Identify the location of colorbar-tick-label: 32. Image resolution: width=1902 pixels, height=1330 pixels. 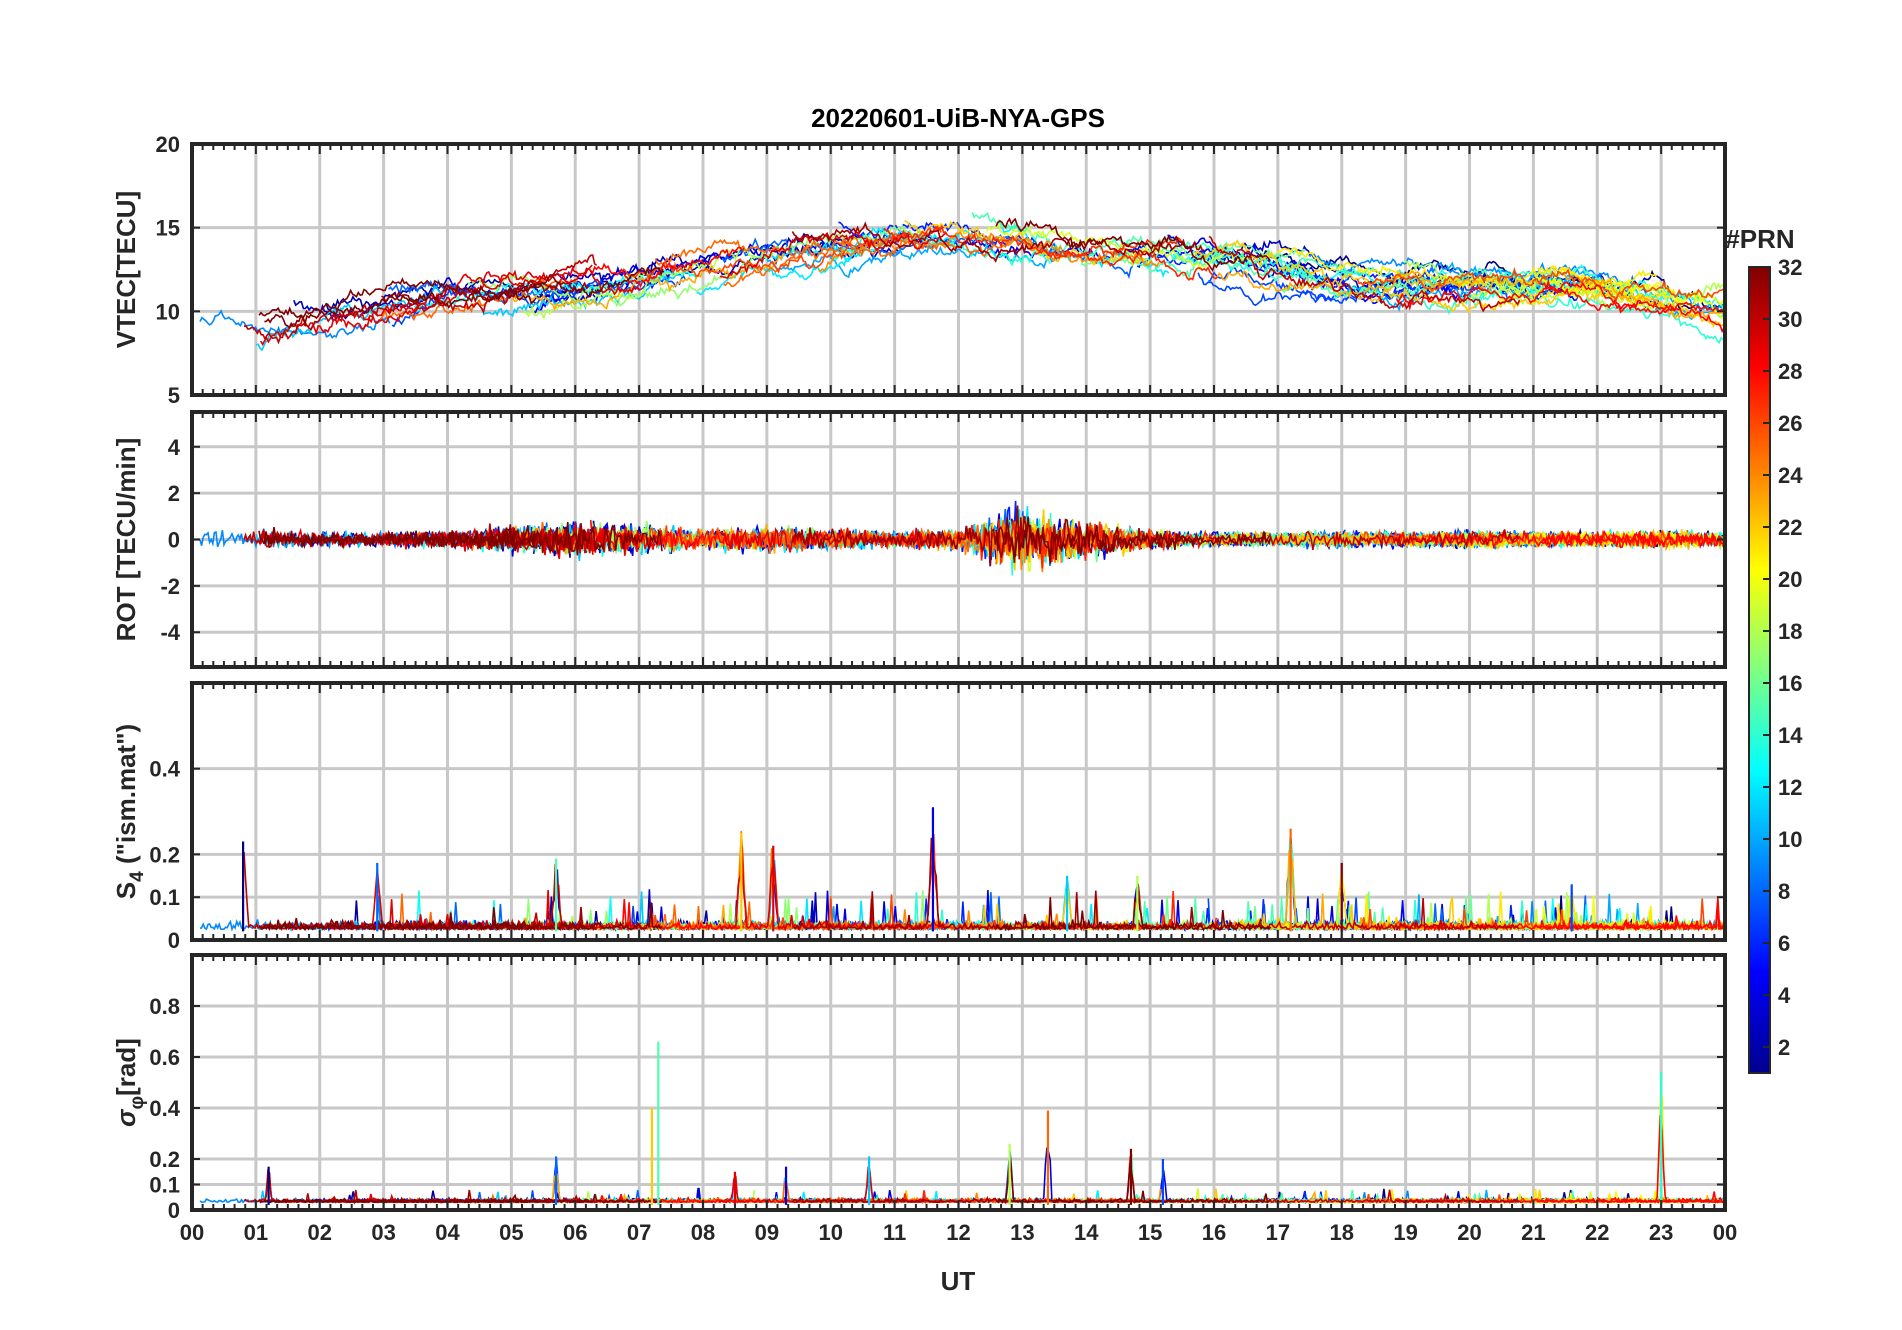
(1790, 267).